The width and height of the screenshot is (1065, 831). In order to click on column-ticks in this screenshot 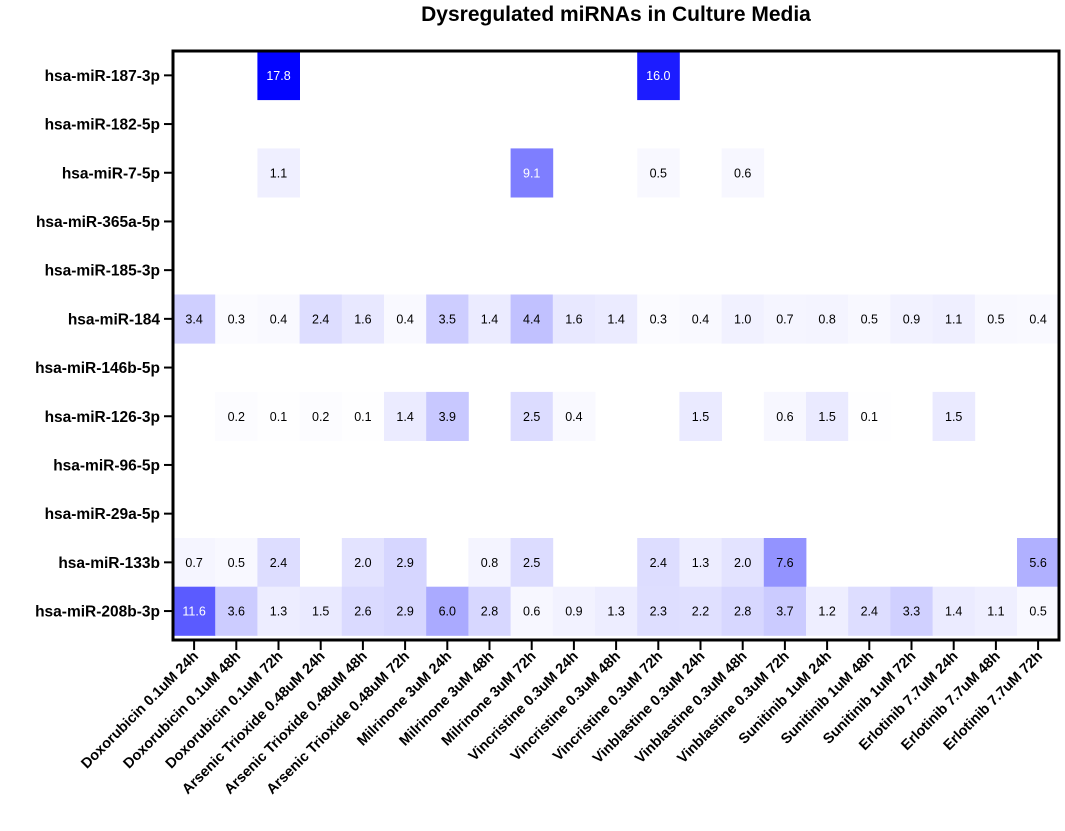, I will do `click(616, 645)`.